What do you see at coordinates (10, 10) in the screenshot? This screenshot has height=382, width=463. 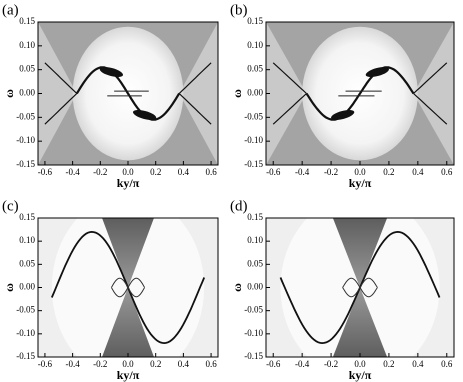 I see `panel-label: (a)` at bounding box center [10, 10].